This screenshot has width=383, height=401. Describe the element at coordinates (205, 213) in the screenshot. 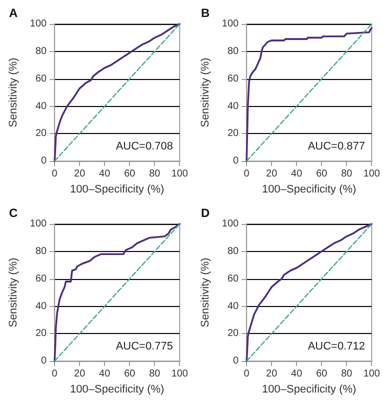

I see `chart-title: D` at that location.